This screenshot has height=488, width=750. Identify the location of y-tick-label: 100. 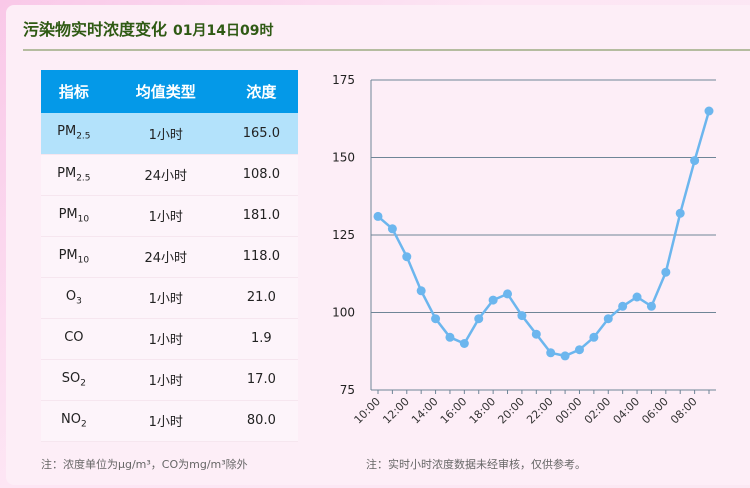
(343, 313).